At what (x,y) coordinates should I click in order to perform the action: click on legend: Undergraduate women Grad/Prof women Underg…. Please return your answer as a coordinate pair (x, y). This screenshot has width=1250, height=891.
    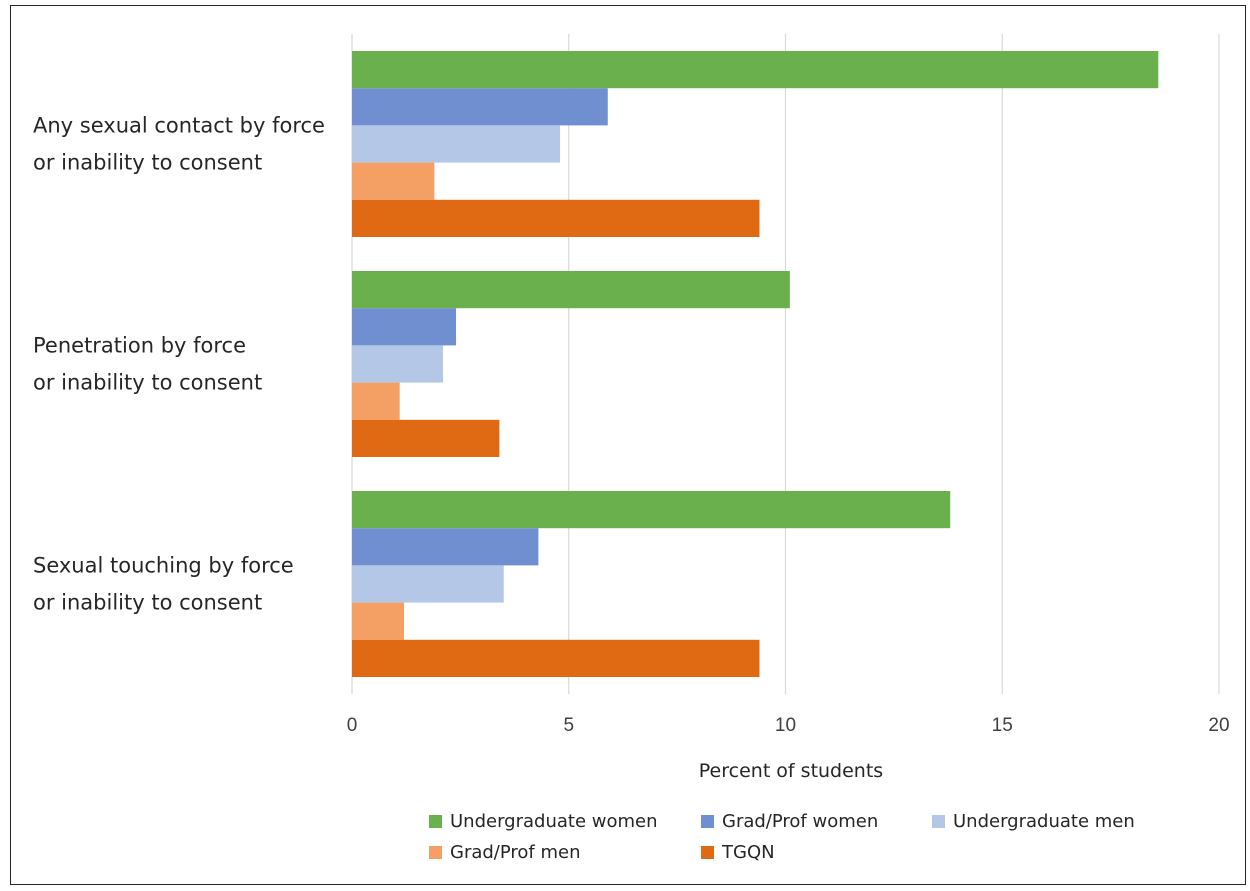
    Looking at the image, I should click on (782, 837).